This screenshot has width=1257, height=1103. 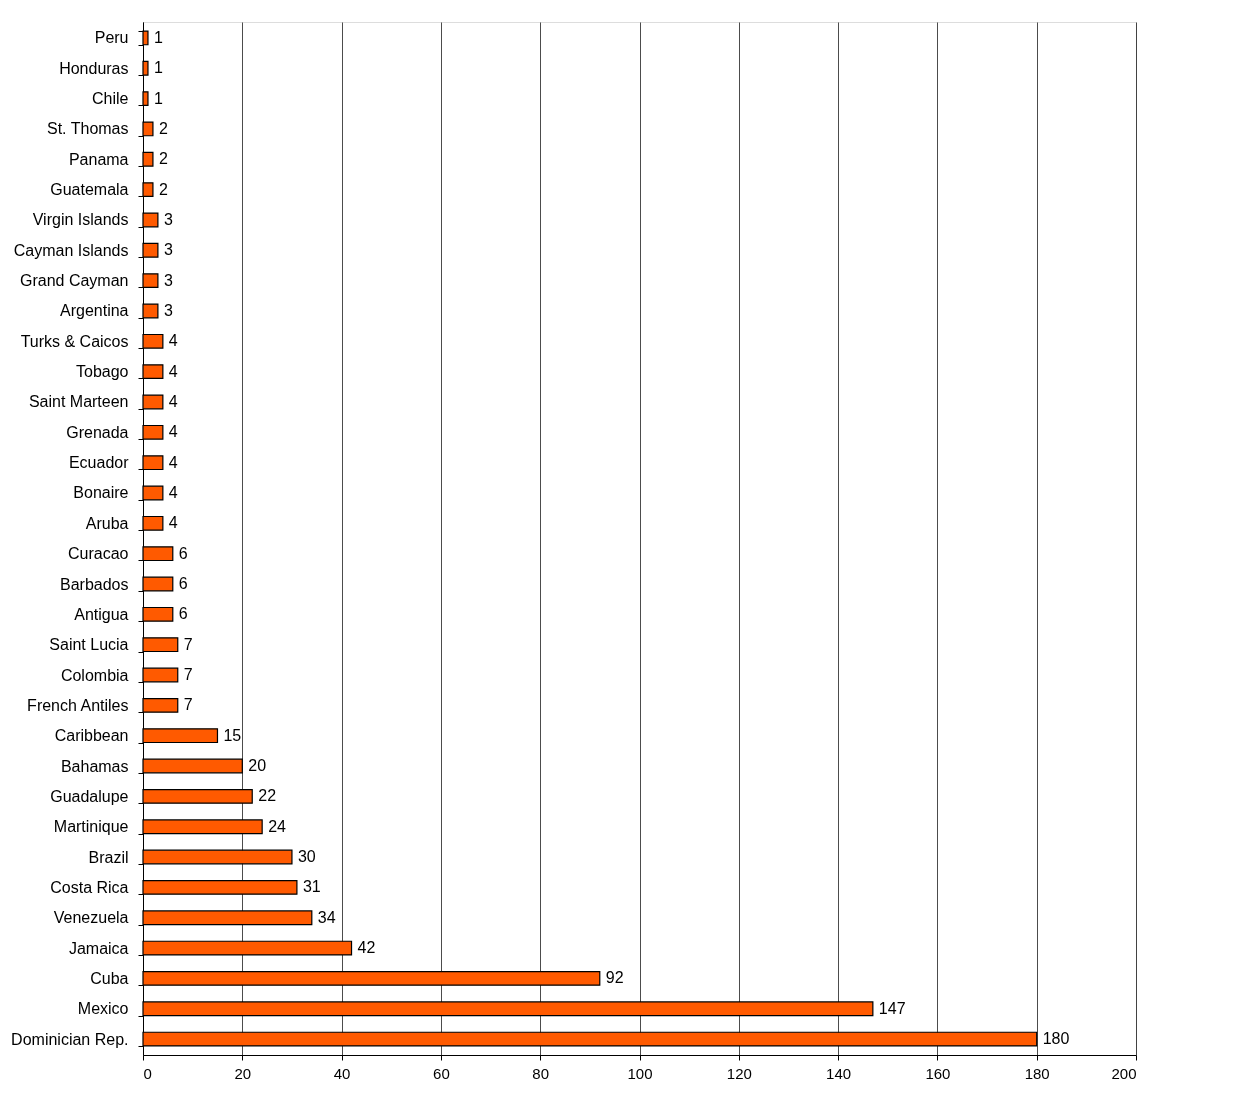 I want to click on y-tick-label: Martinique, so click(x=91, y=827).